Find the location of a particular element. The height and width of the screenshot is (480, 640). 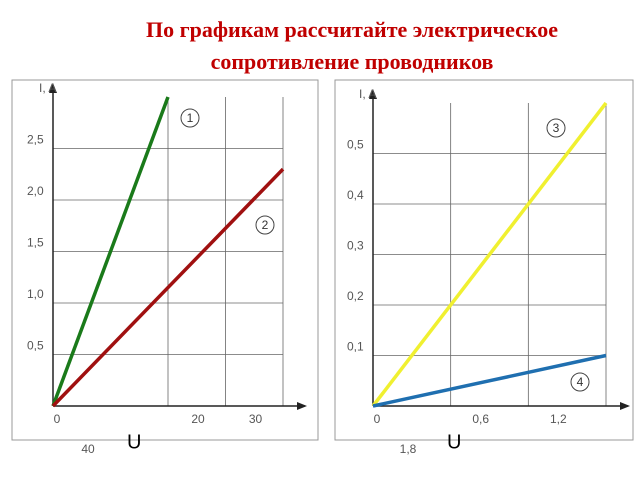

y-tick-label: 1,5 is located at coordinates (35, 243).